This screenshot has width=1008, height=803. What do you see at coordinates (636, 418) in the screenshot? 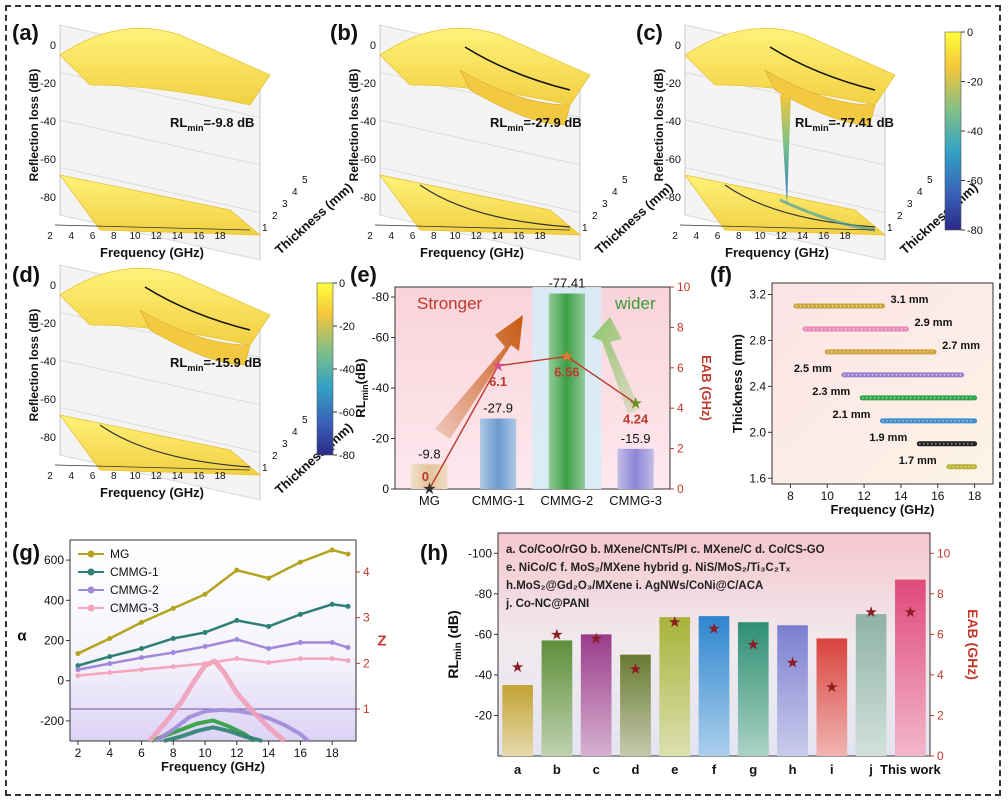
I see `eab-label-3: 4.24` at bounding box center [636, 418].